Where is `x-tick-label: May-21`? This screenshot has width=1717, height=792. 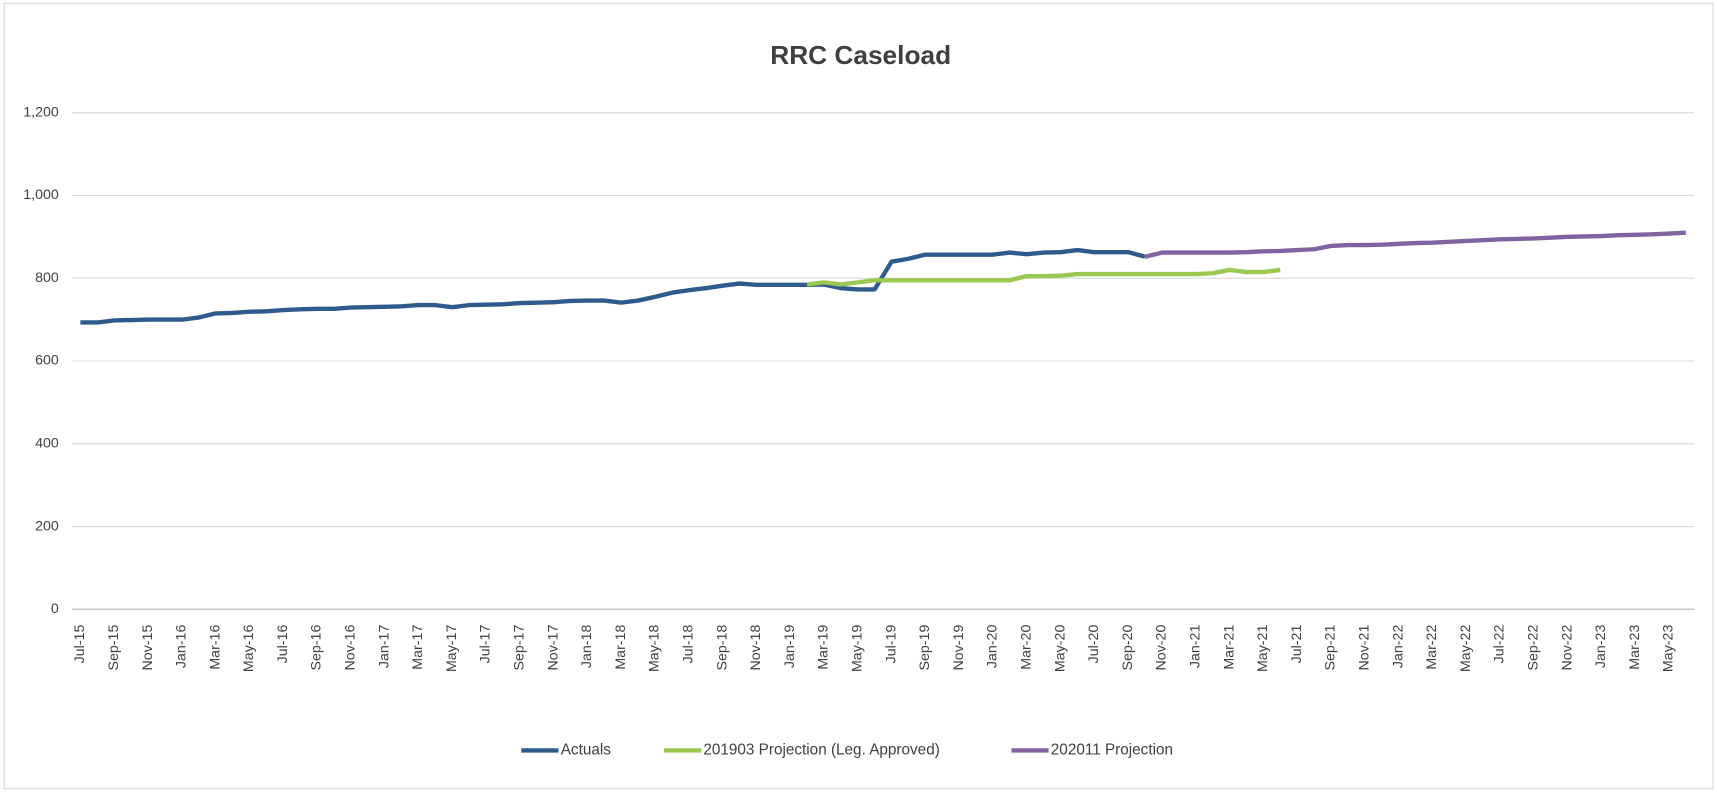 x-tick-label: May-21 is located at coordinates (1263, 649).